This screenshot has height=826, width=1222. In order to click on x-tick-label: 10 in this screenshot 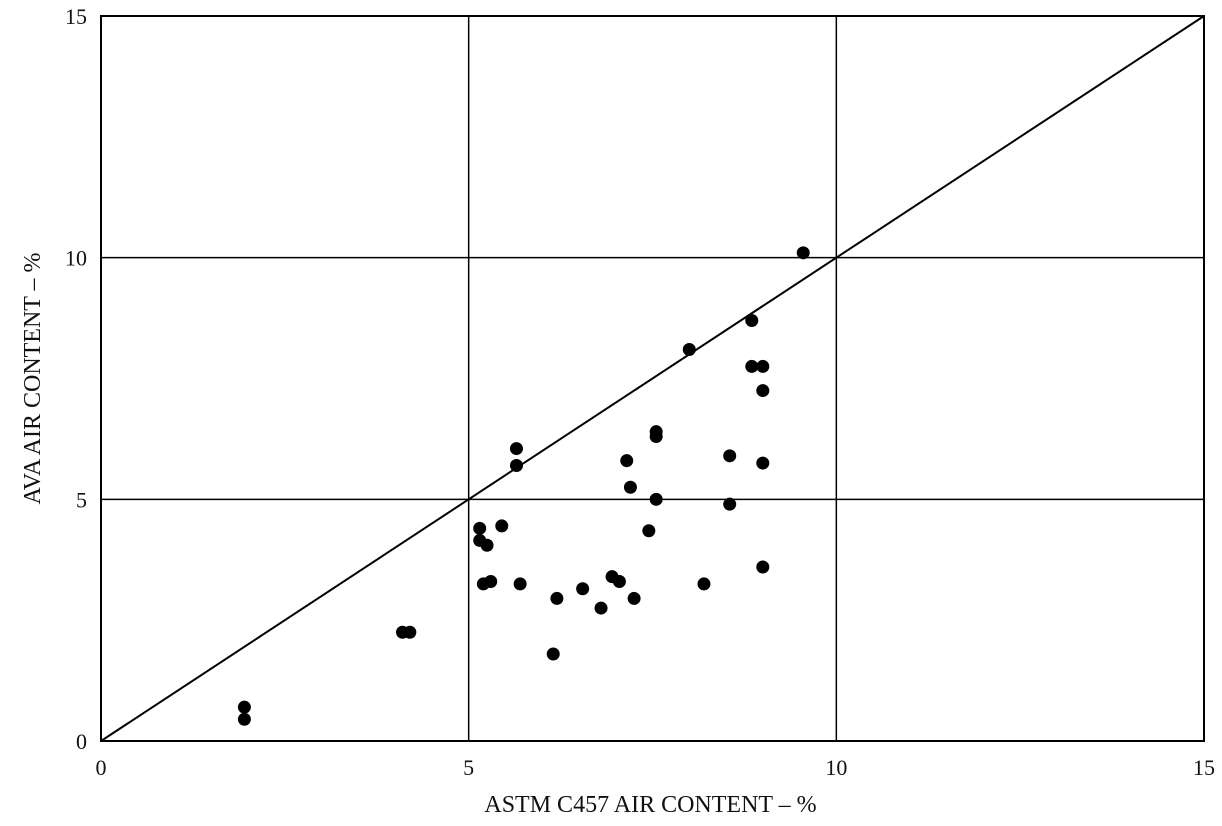, I will do `click(836, 767)`.